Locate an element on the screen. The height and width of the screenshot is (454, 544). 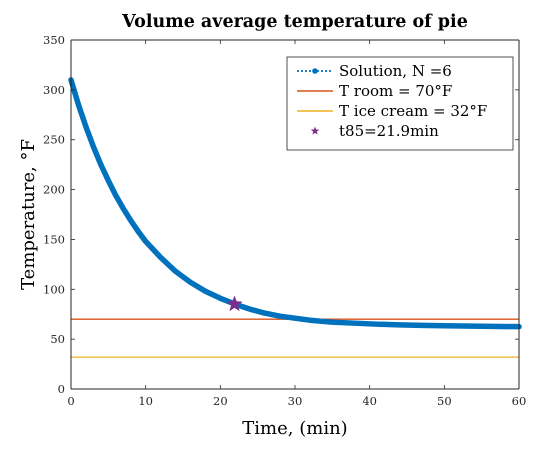
legend-sample-dot is located at coordinates (315, 71).